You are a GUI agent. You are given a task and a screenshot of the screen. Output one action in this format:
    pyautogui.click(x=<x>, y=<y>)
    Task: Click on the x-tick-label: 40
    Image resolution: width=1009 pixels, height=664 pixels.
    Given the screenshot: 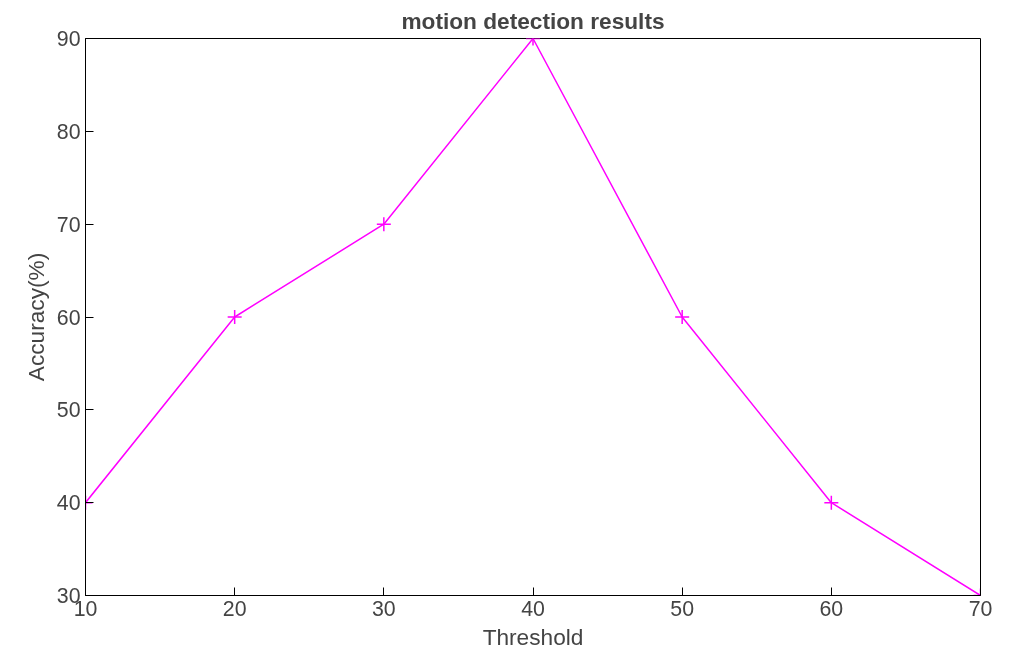 What is the action you would take?
    pyautogui.click(x=533, y=608)
    